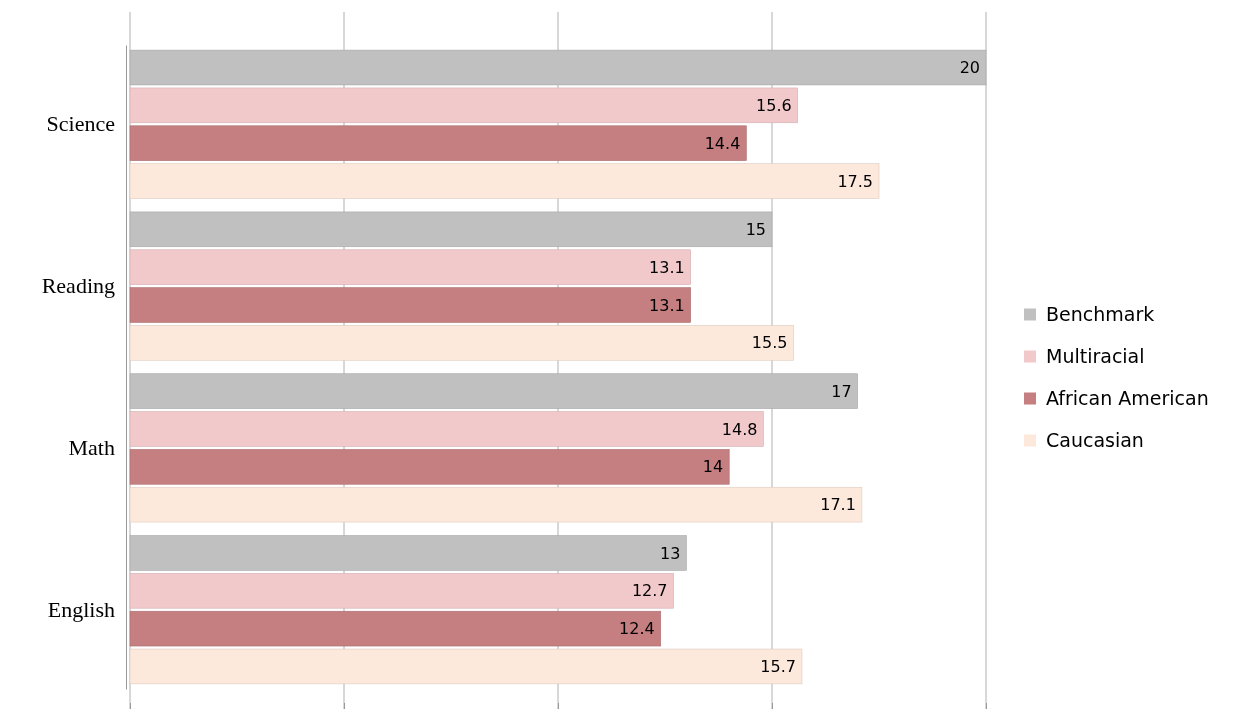 Image resolution: width=1251 pixels, height=719 pixels. What do you see at coordinates (778, 667) in the screenshot?
I see `data-label: 15.7` at bounding box center [778, 667].